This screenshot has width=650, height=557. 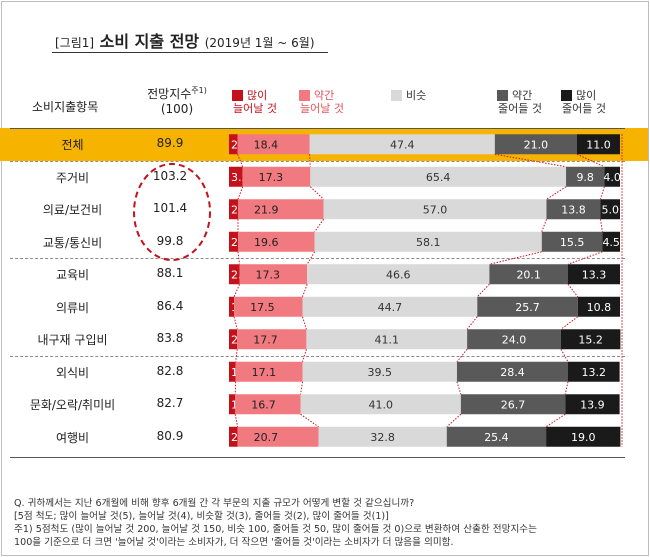 What do you see at coordinates (170, 435) in the screenshot?
I see `index-value: 80.9` at bounding box center [170, 435].